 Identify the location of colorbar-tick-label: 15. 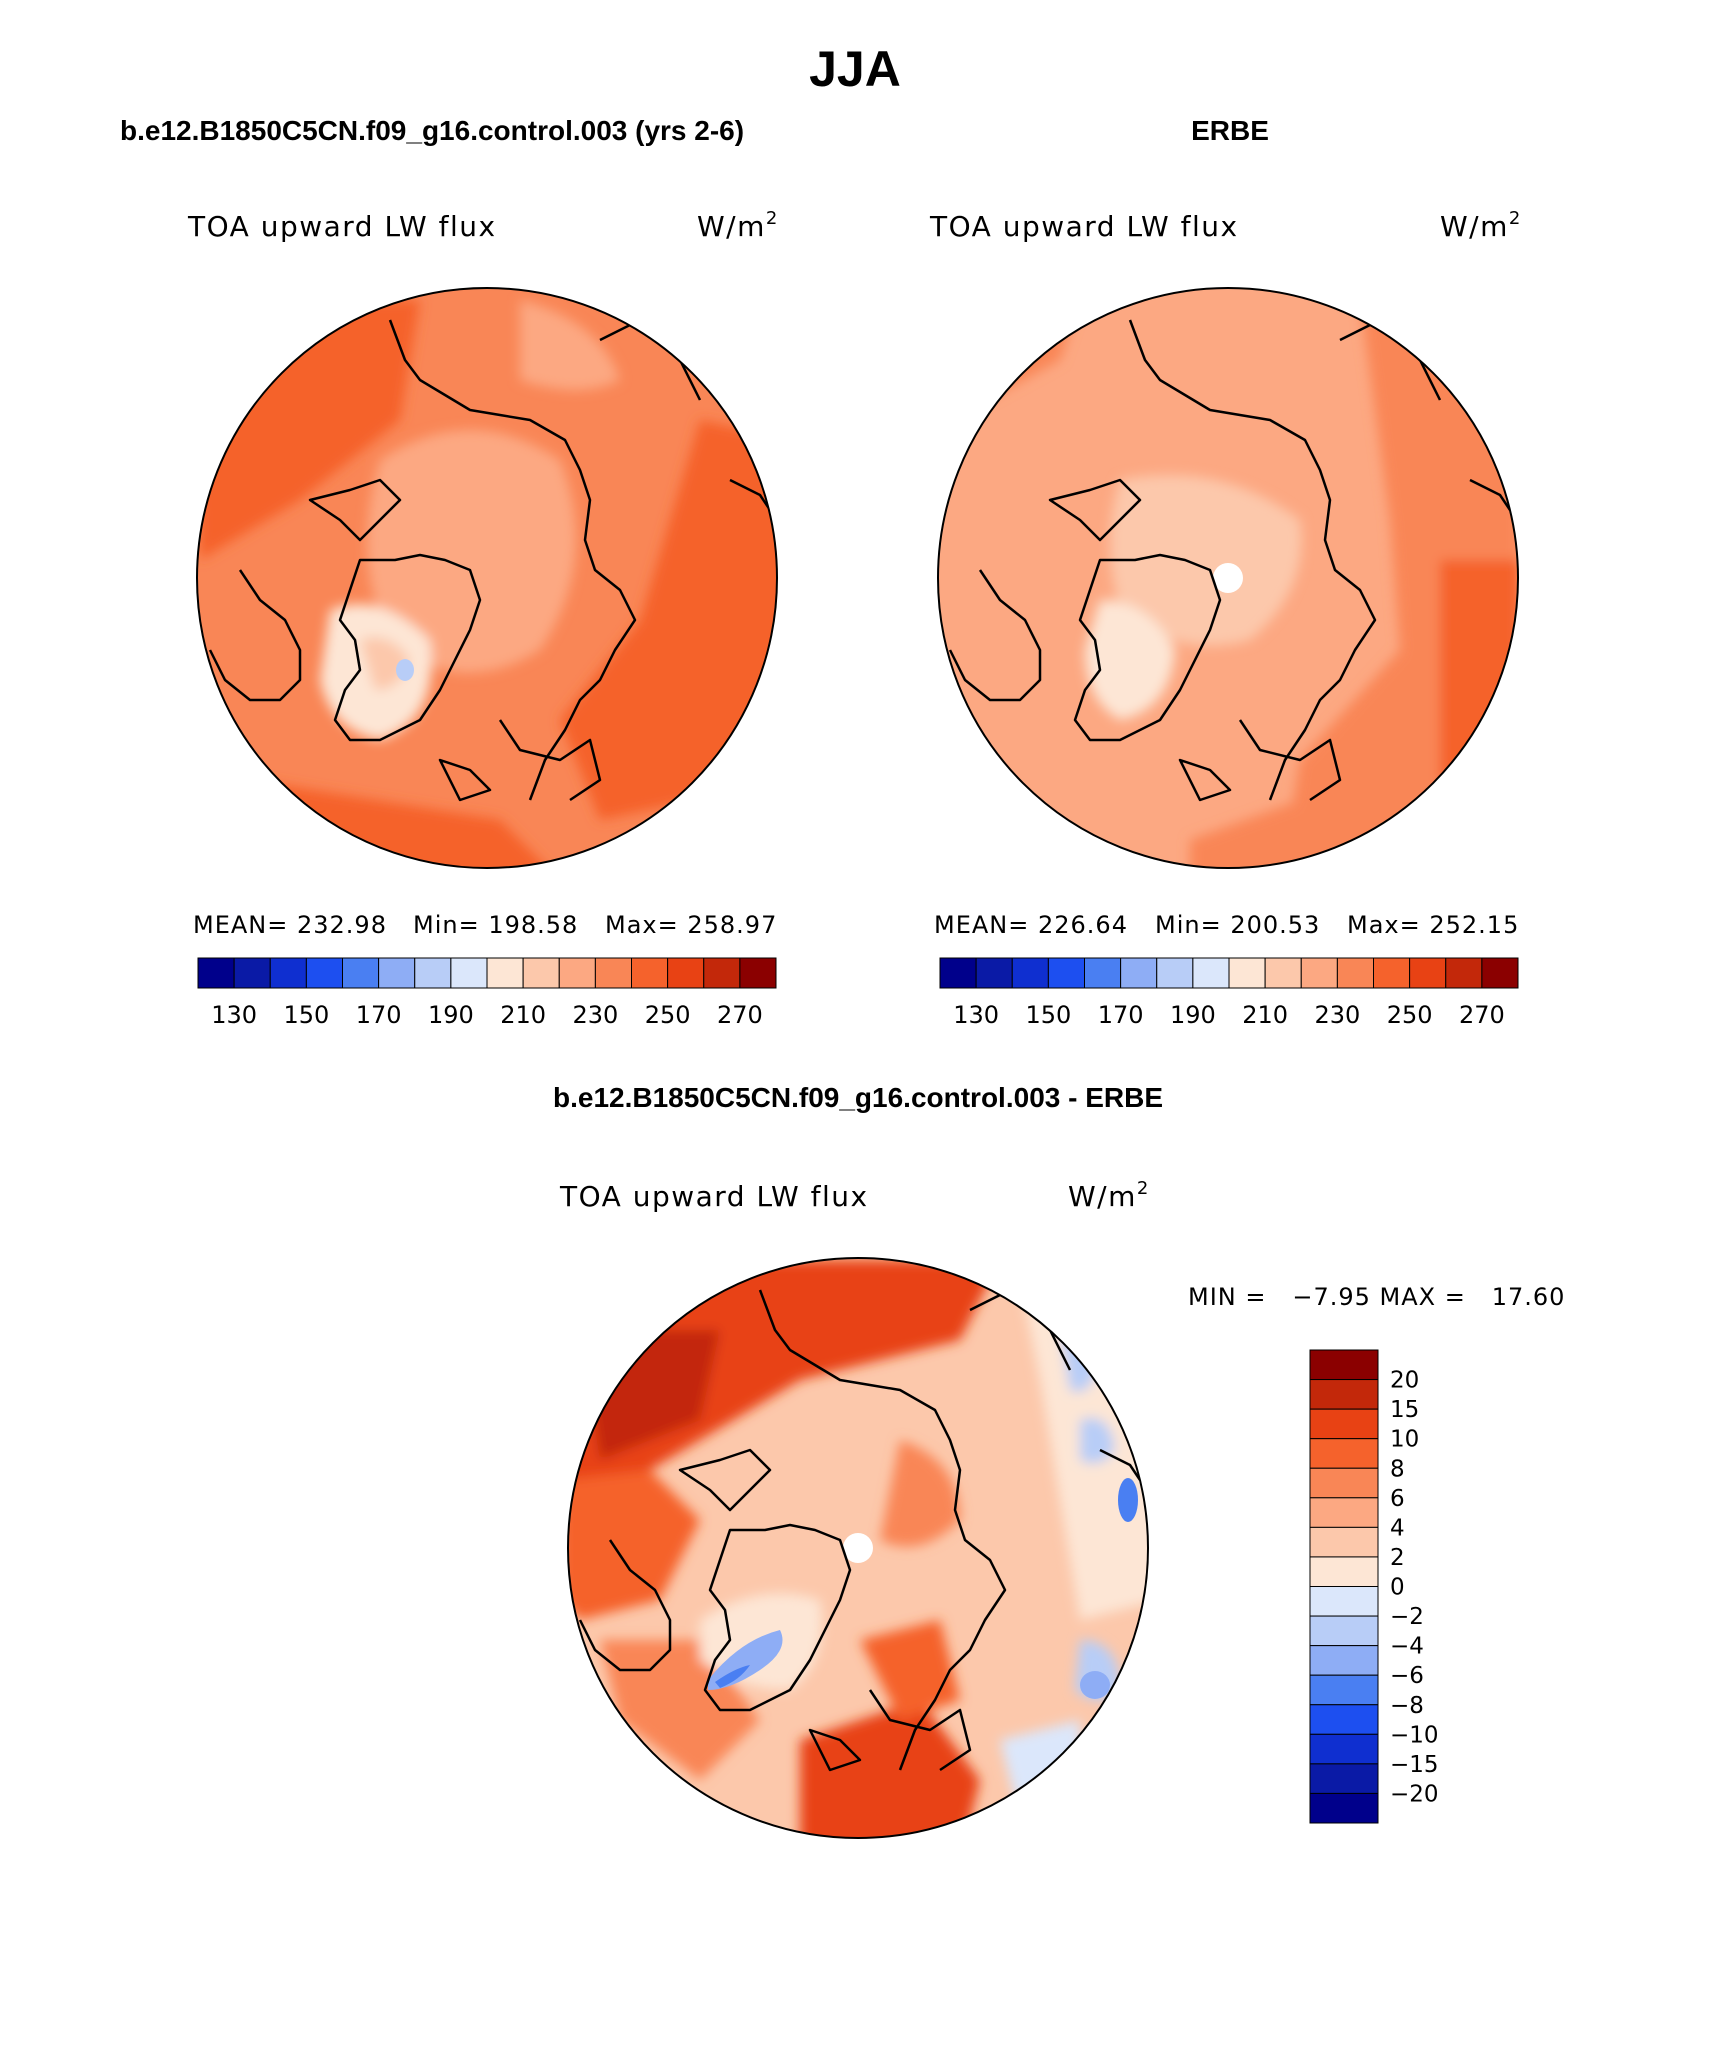
(1404, 1410).